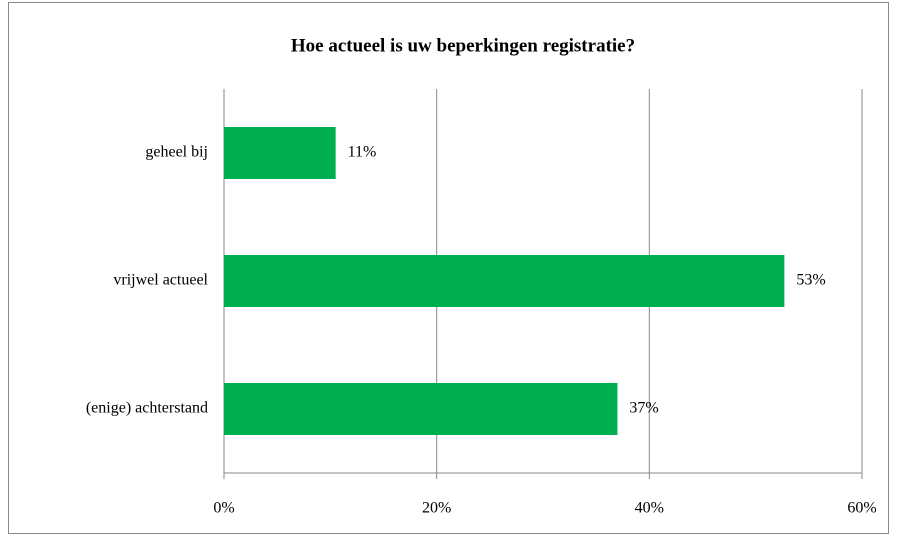 This screenshot has width=897, height=541. Describe the element at coordinates (147, 408) in the screenshot. I see `y-tick-label: (enige) achterstand` at that location.